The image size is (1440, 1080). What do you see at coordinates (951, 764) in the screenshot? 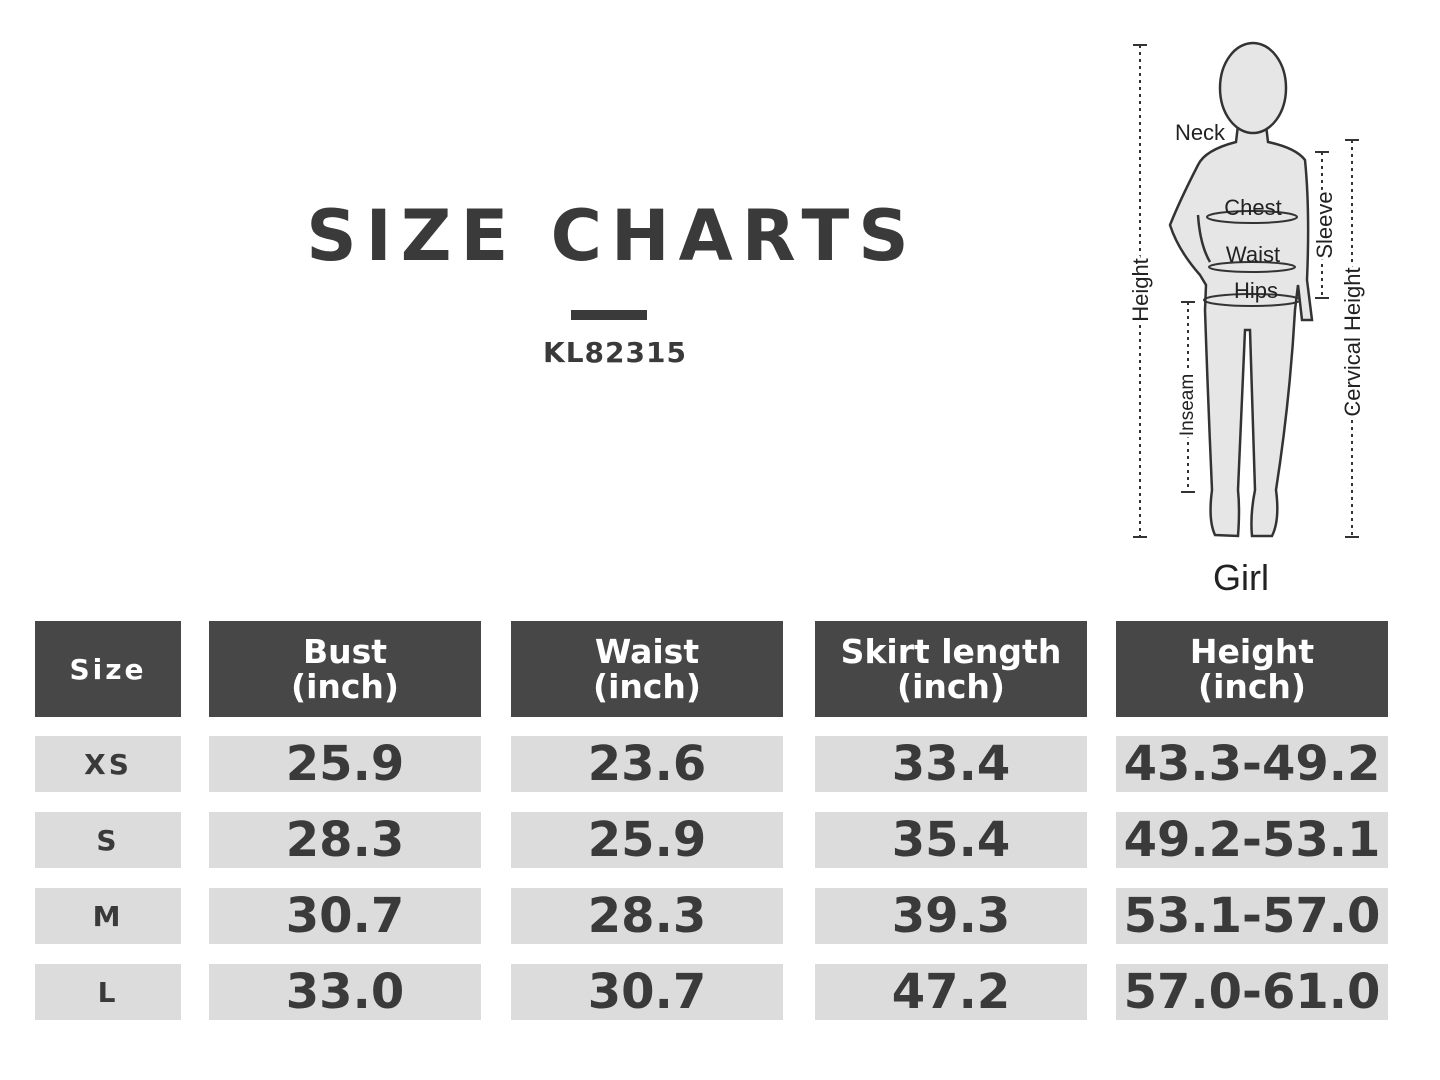
I see `value-cell: 33.4` at bounding box center [951, 764].